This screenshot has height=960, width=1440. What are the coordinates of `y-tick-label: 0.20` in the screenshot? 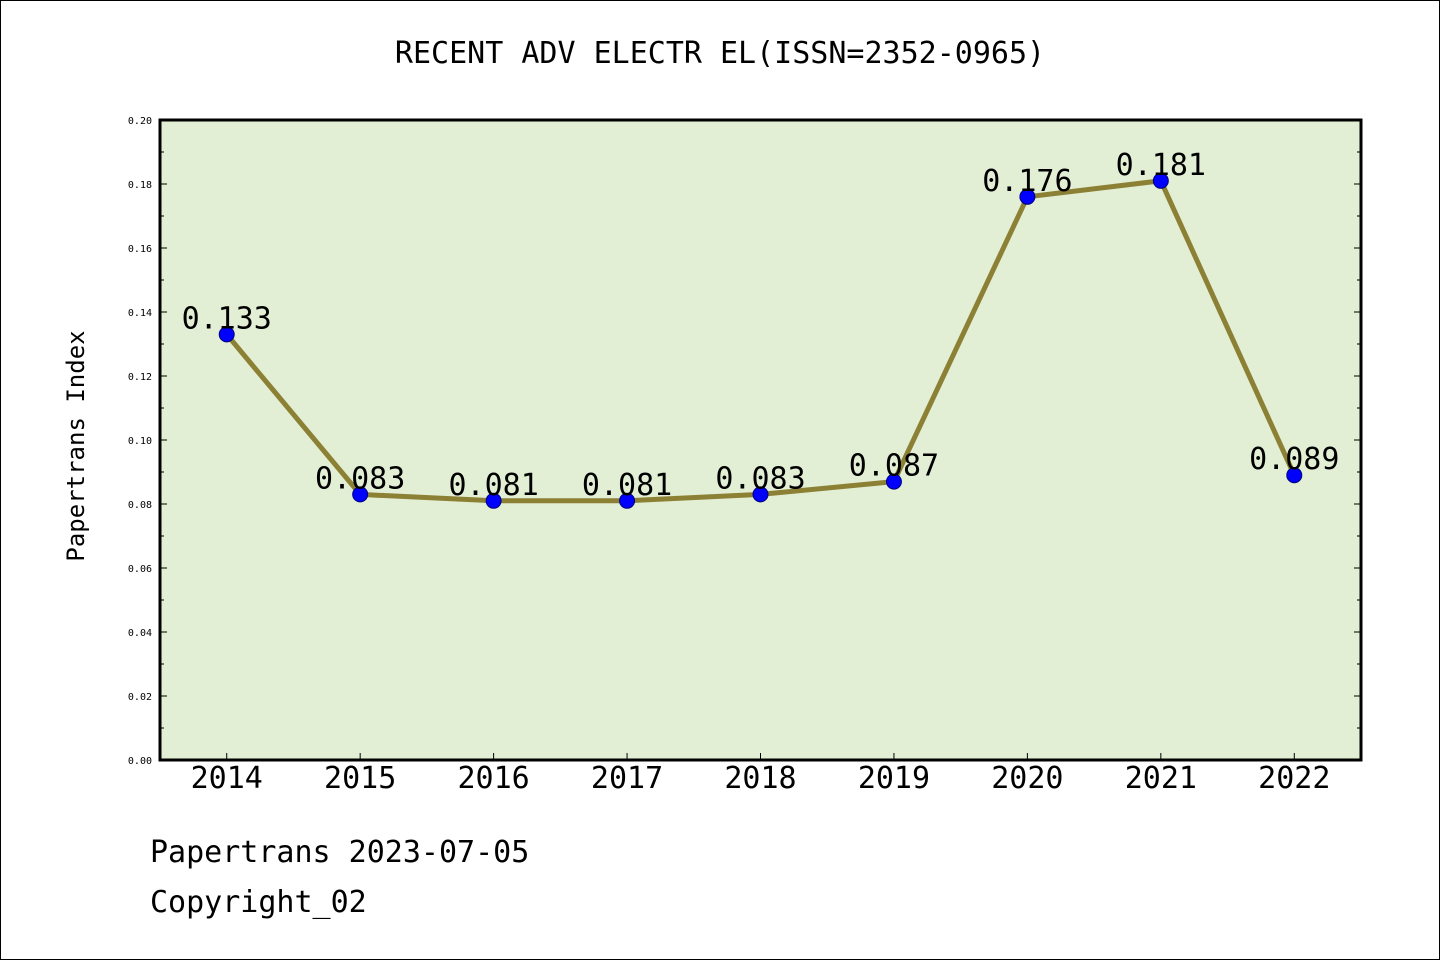 It's located at (140, 121).